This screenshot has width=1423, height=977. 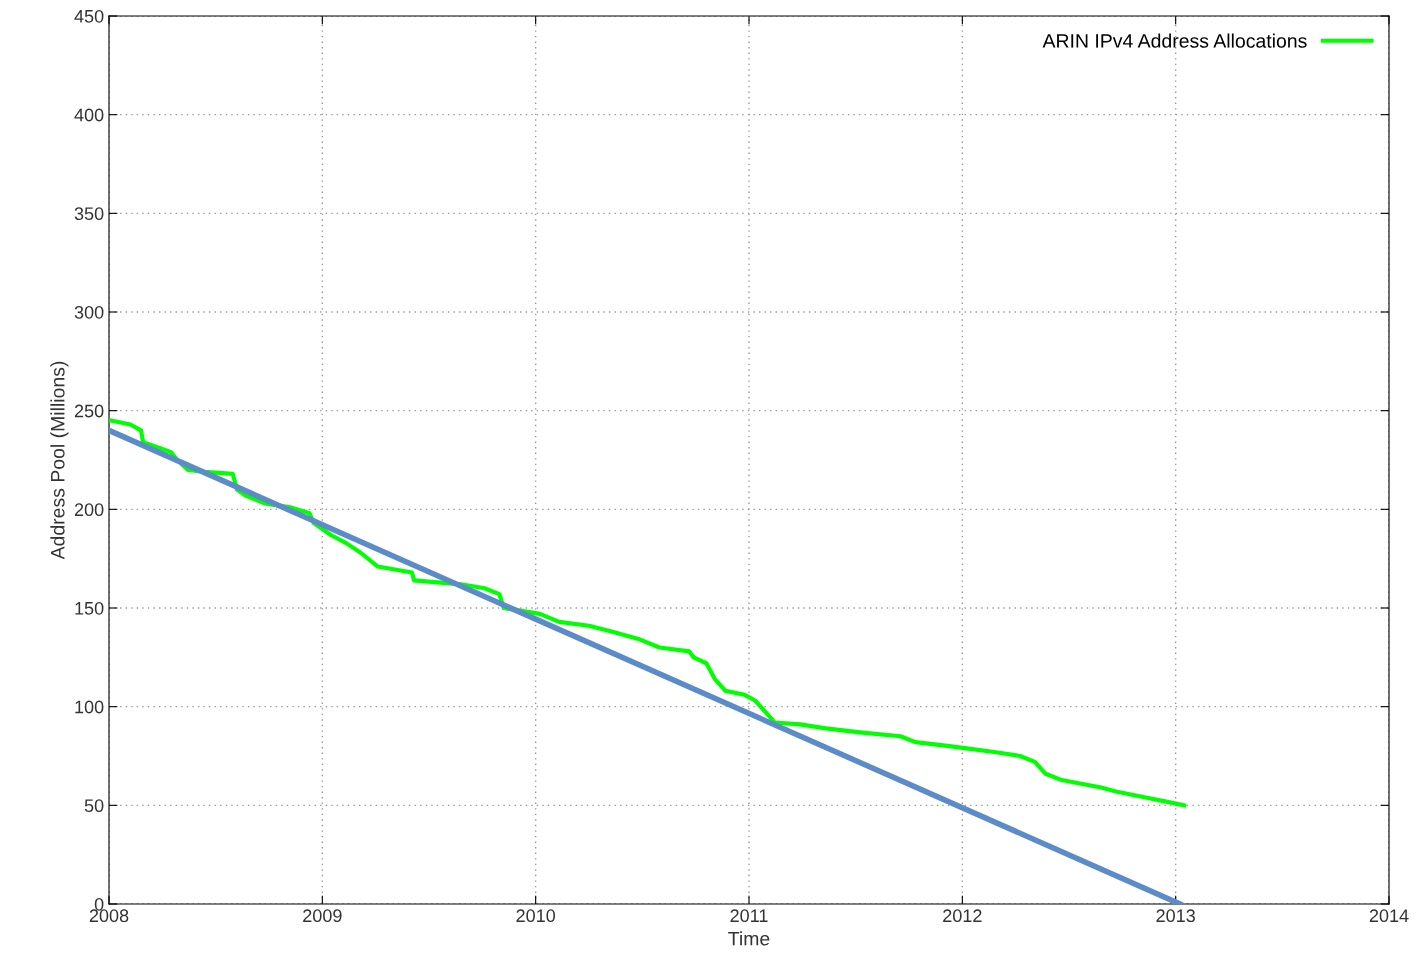 What do you see at coordinates (89, 411) in the screenshot?
I see `y-tick-label: 250` at bounding box center [89, 411].